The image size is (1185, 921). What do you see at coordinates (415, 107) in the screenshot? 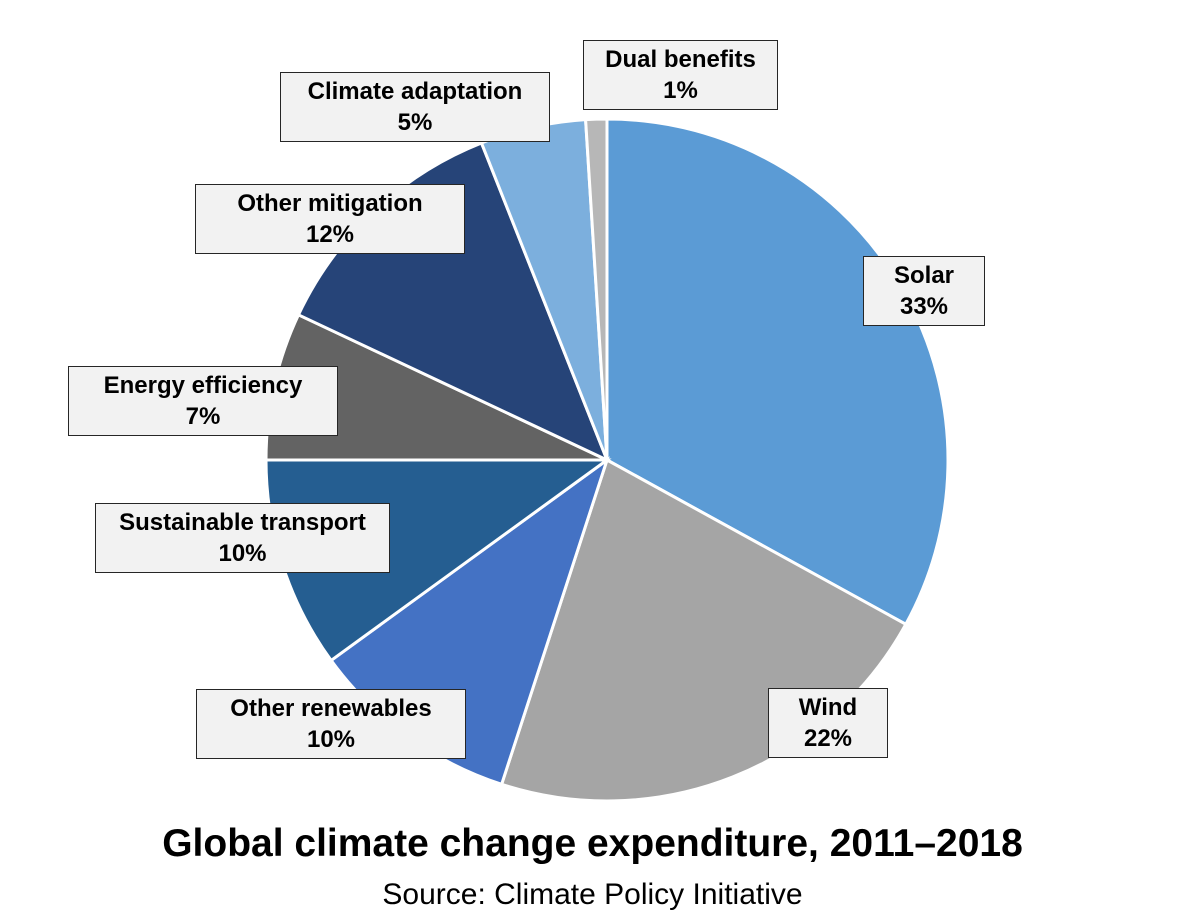
I see `data-label-climate-adaptation: Climate adaptation 5%` at bounding box center [415, 107].